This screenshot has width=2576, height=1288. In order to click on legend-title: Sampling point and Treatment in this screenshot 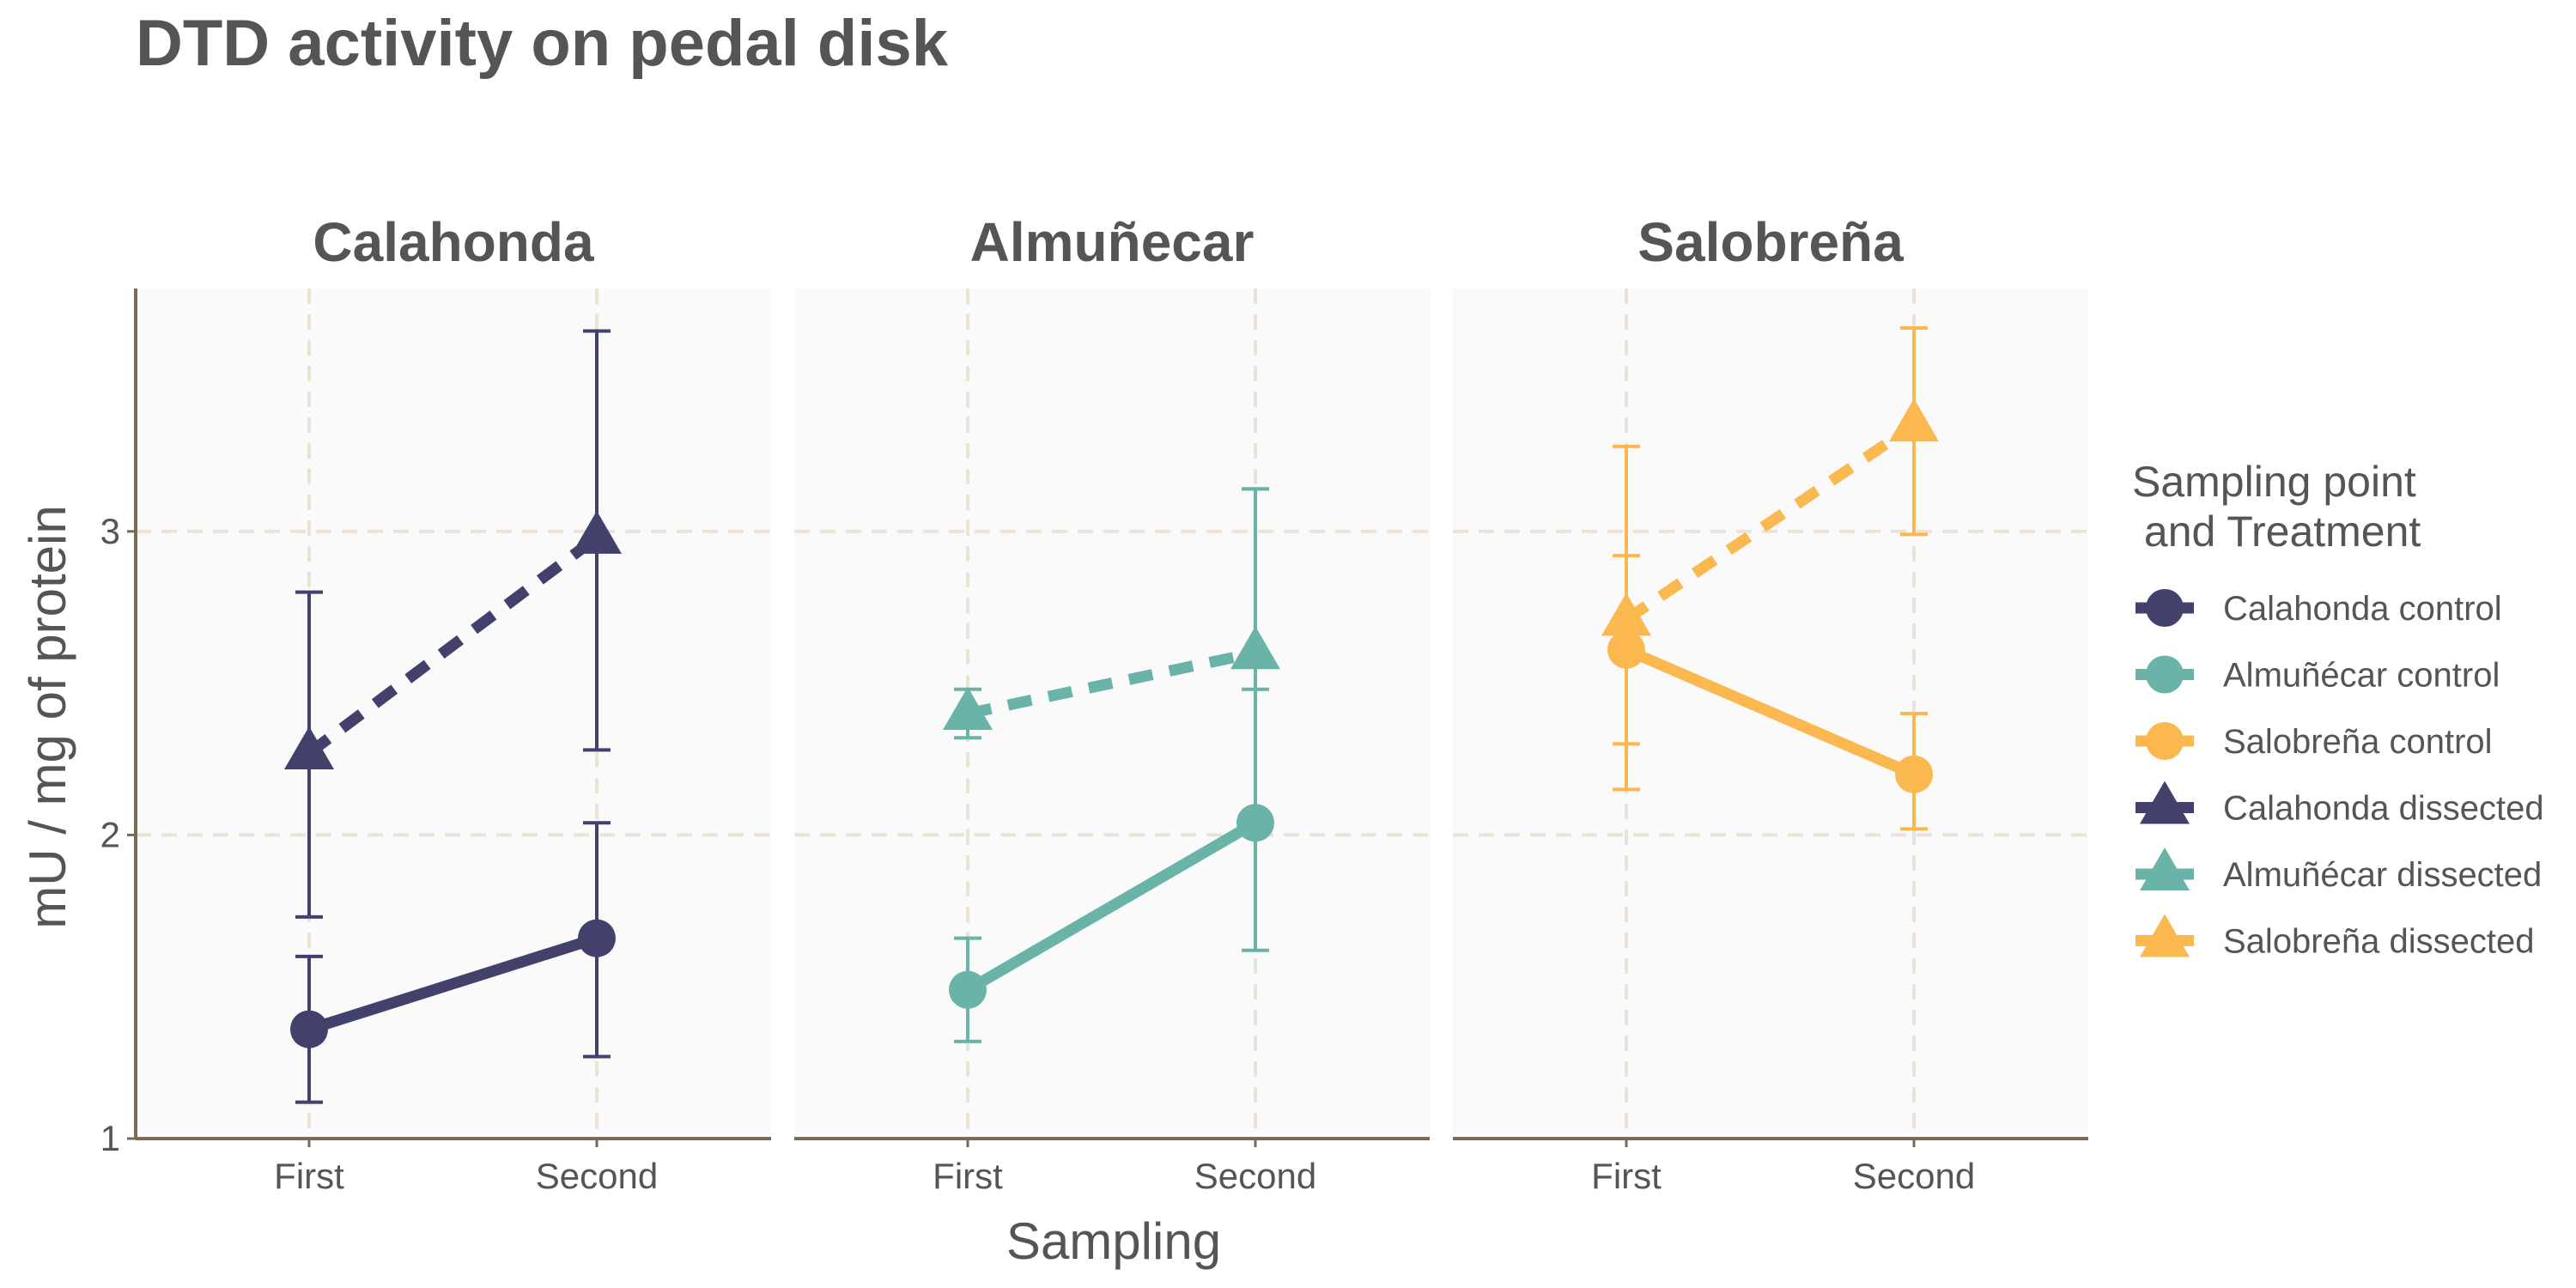, I will do `click(2276, 507)`.